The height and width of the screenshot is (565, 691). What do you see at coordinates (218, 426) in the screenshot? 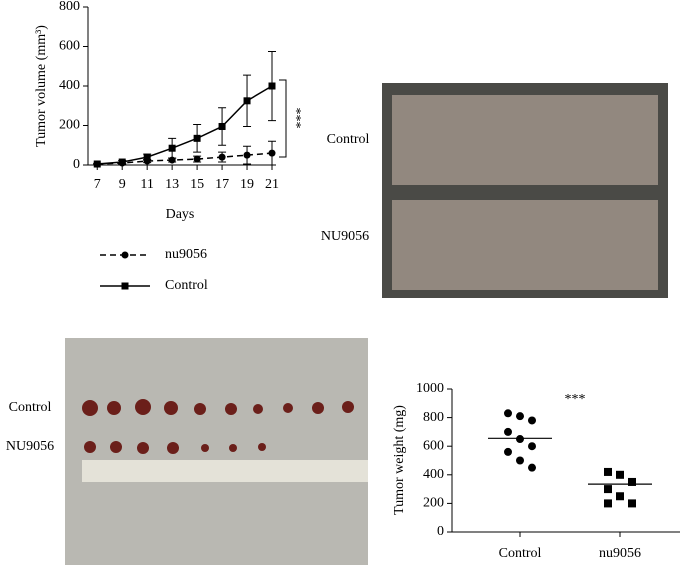
I see `tumors` at bounding box center [218, 426].